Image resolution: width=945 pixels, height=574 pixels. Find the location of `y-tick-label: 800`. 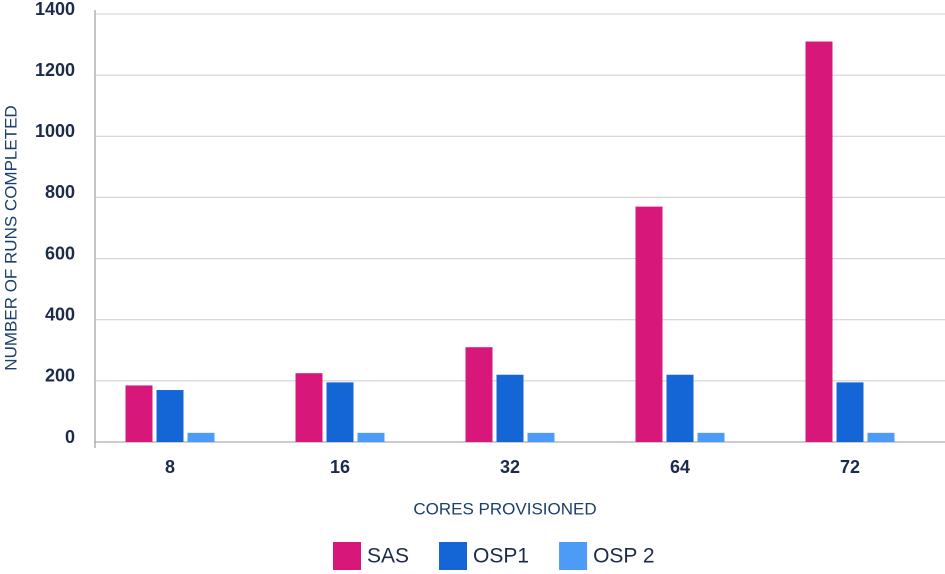

y-tick-label: 800 is located at coordinates (60, 192).